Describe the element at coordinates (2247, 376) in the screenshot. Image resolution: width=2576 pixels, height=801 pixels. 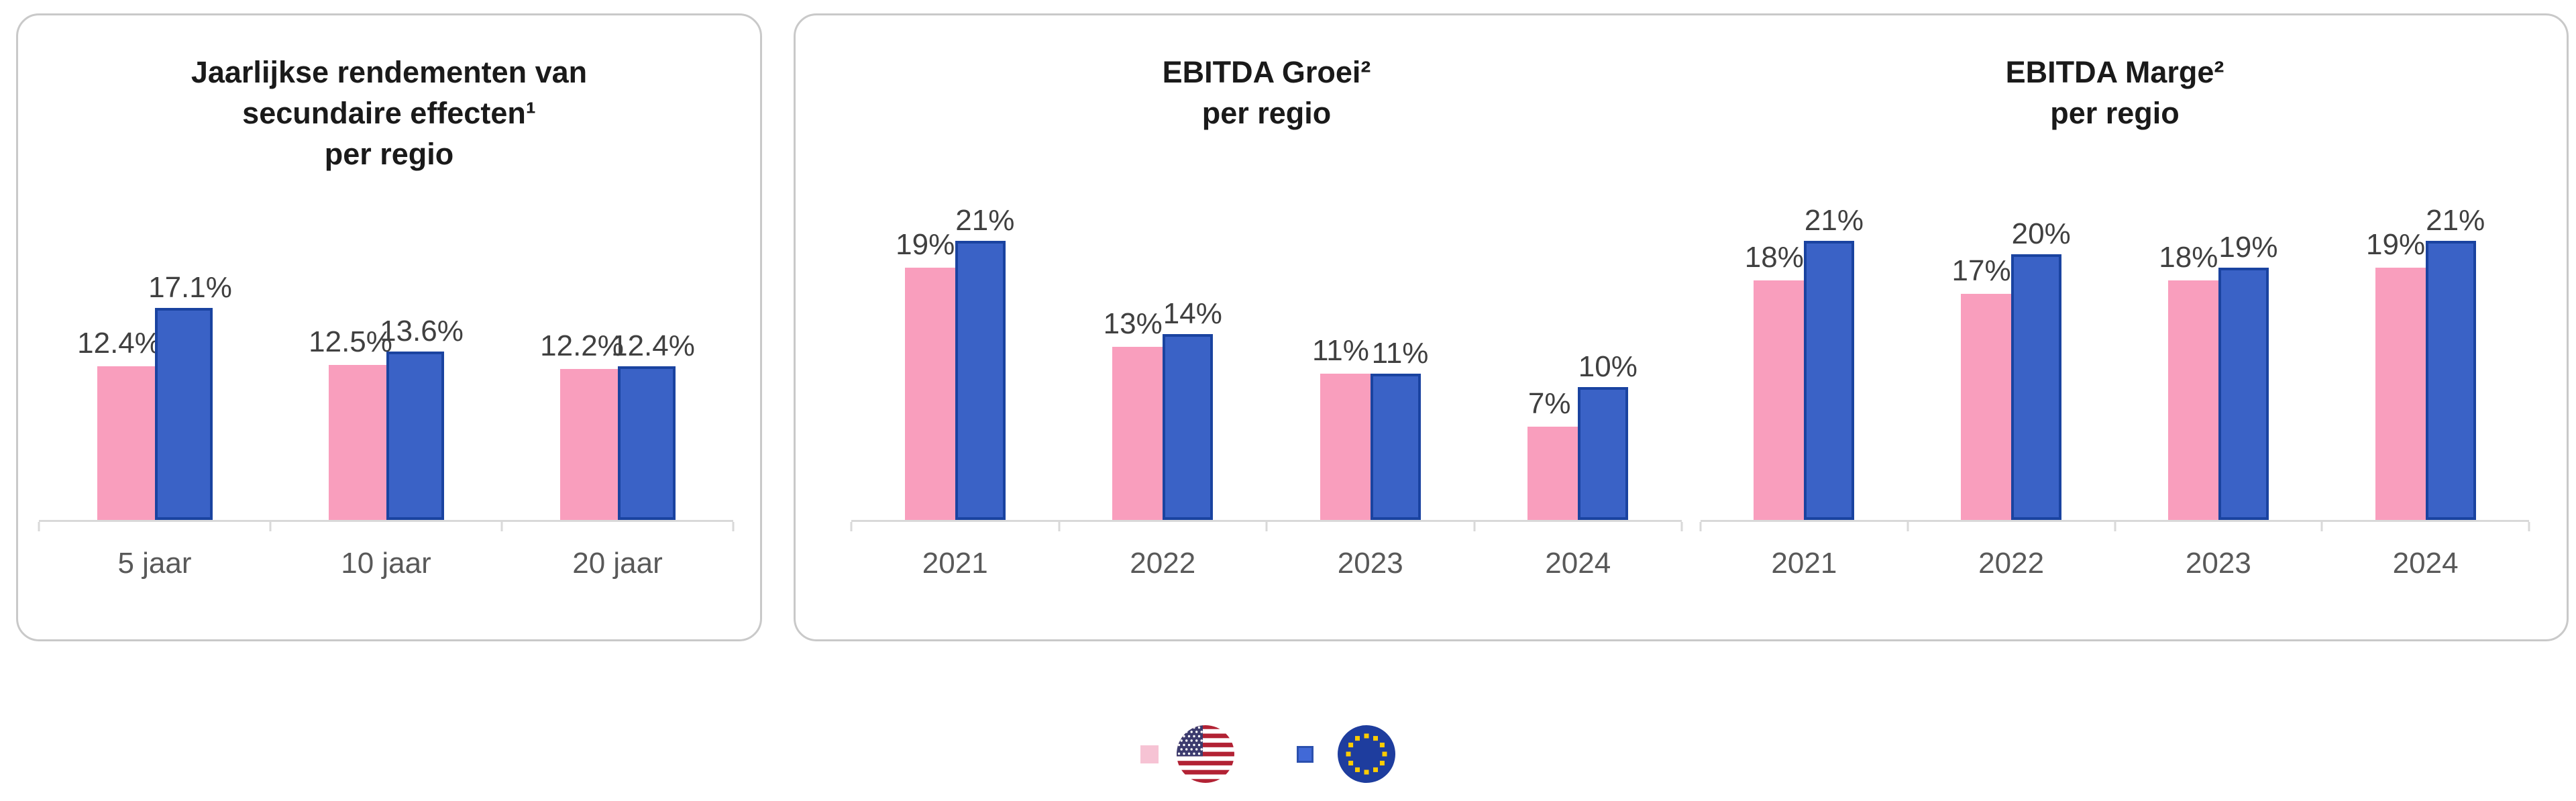
I see `bar-eu-2023: 19%` at that location.